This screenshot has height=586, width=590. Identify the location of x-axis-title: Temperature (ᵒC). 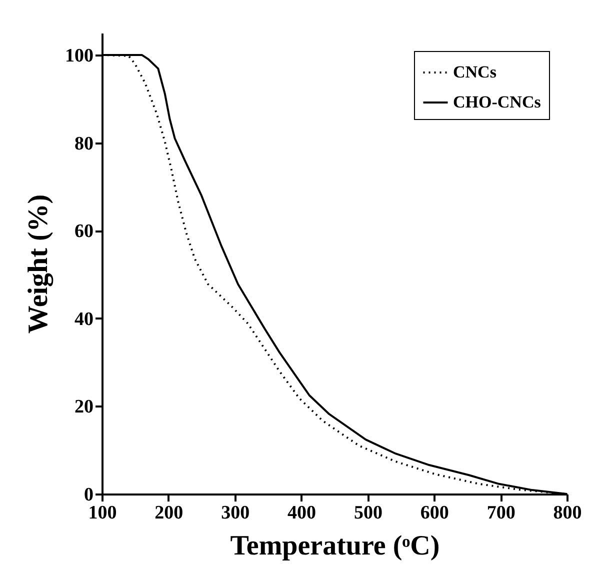
(335, 546).